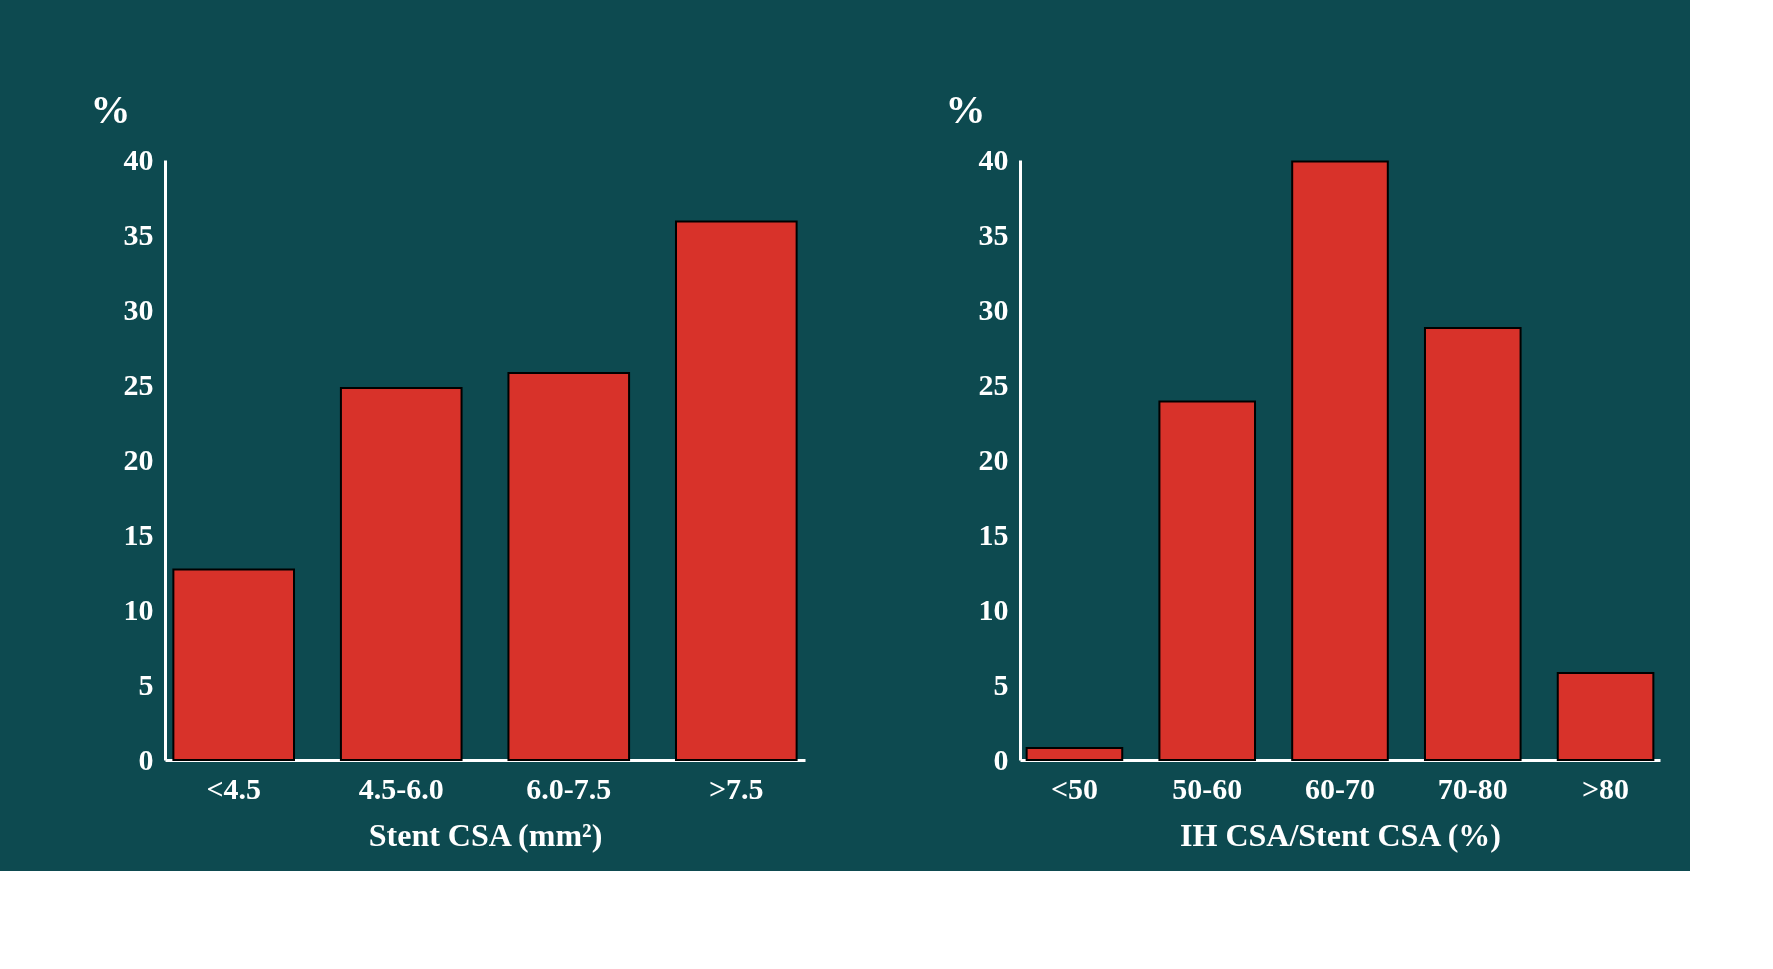 Image resolution: width=1773 pixels, height=969 pixels. Describe the element at coordinates (1207, 788) in the screenshot. I see `x-tick-label: 50-60` at that location.